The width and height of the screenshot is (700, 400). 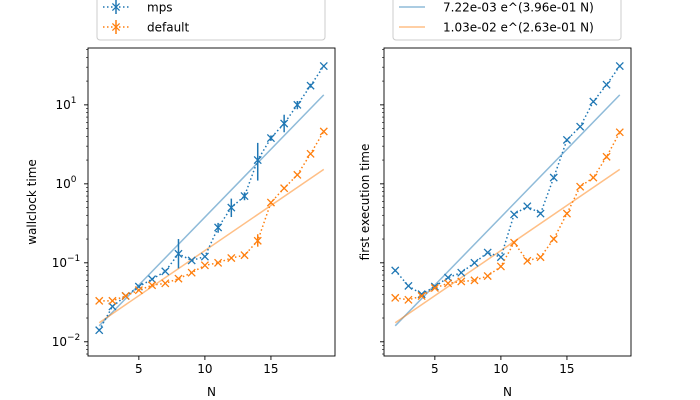 What do you see at coordinates (211, 20) in the screenshot?
I see `legend: mps default` at bounding box center [211, 20].